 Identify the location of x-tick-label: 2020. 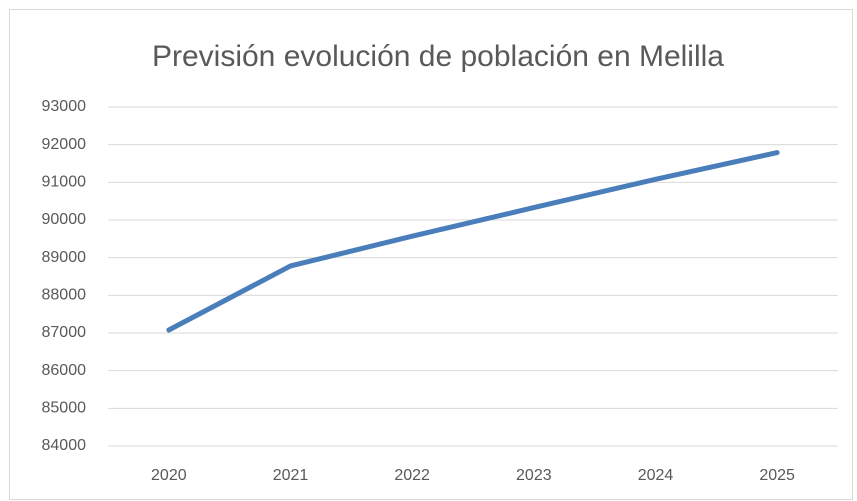
(169, 475).